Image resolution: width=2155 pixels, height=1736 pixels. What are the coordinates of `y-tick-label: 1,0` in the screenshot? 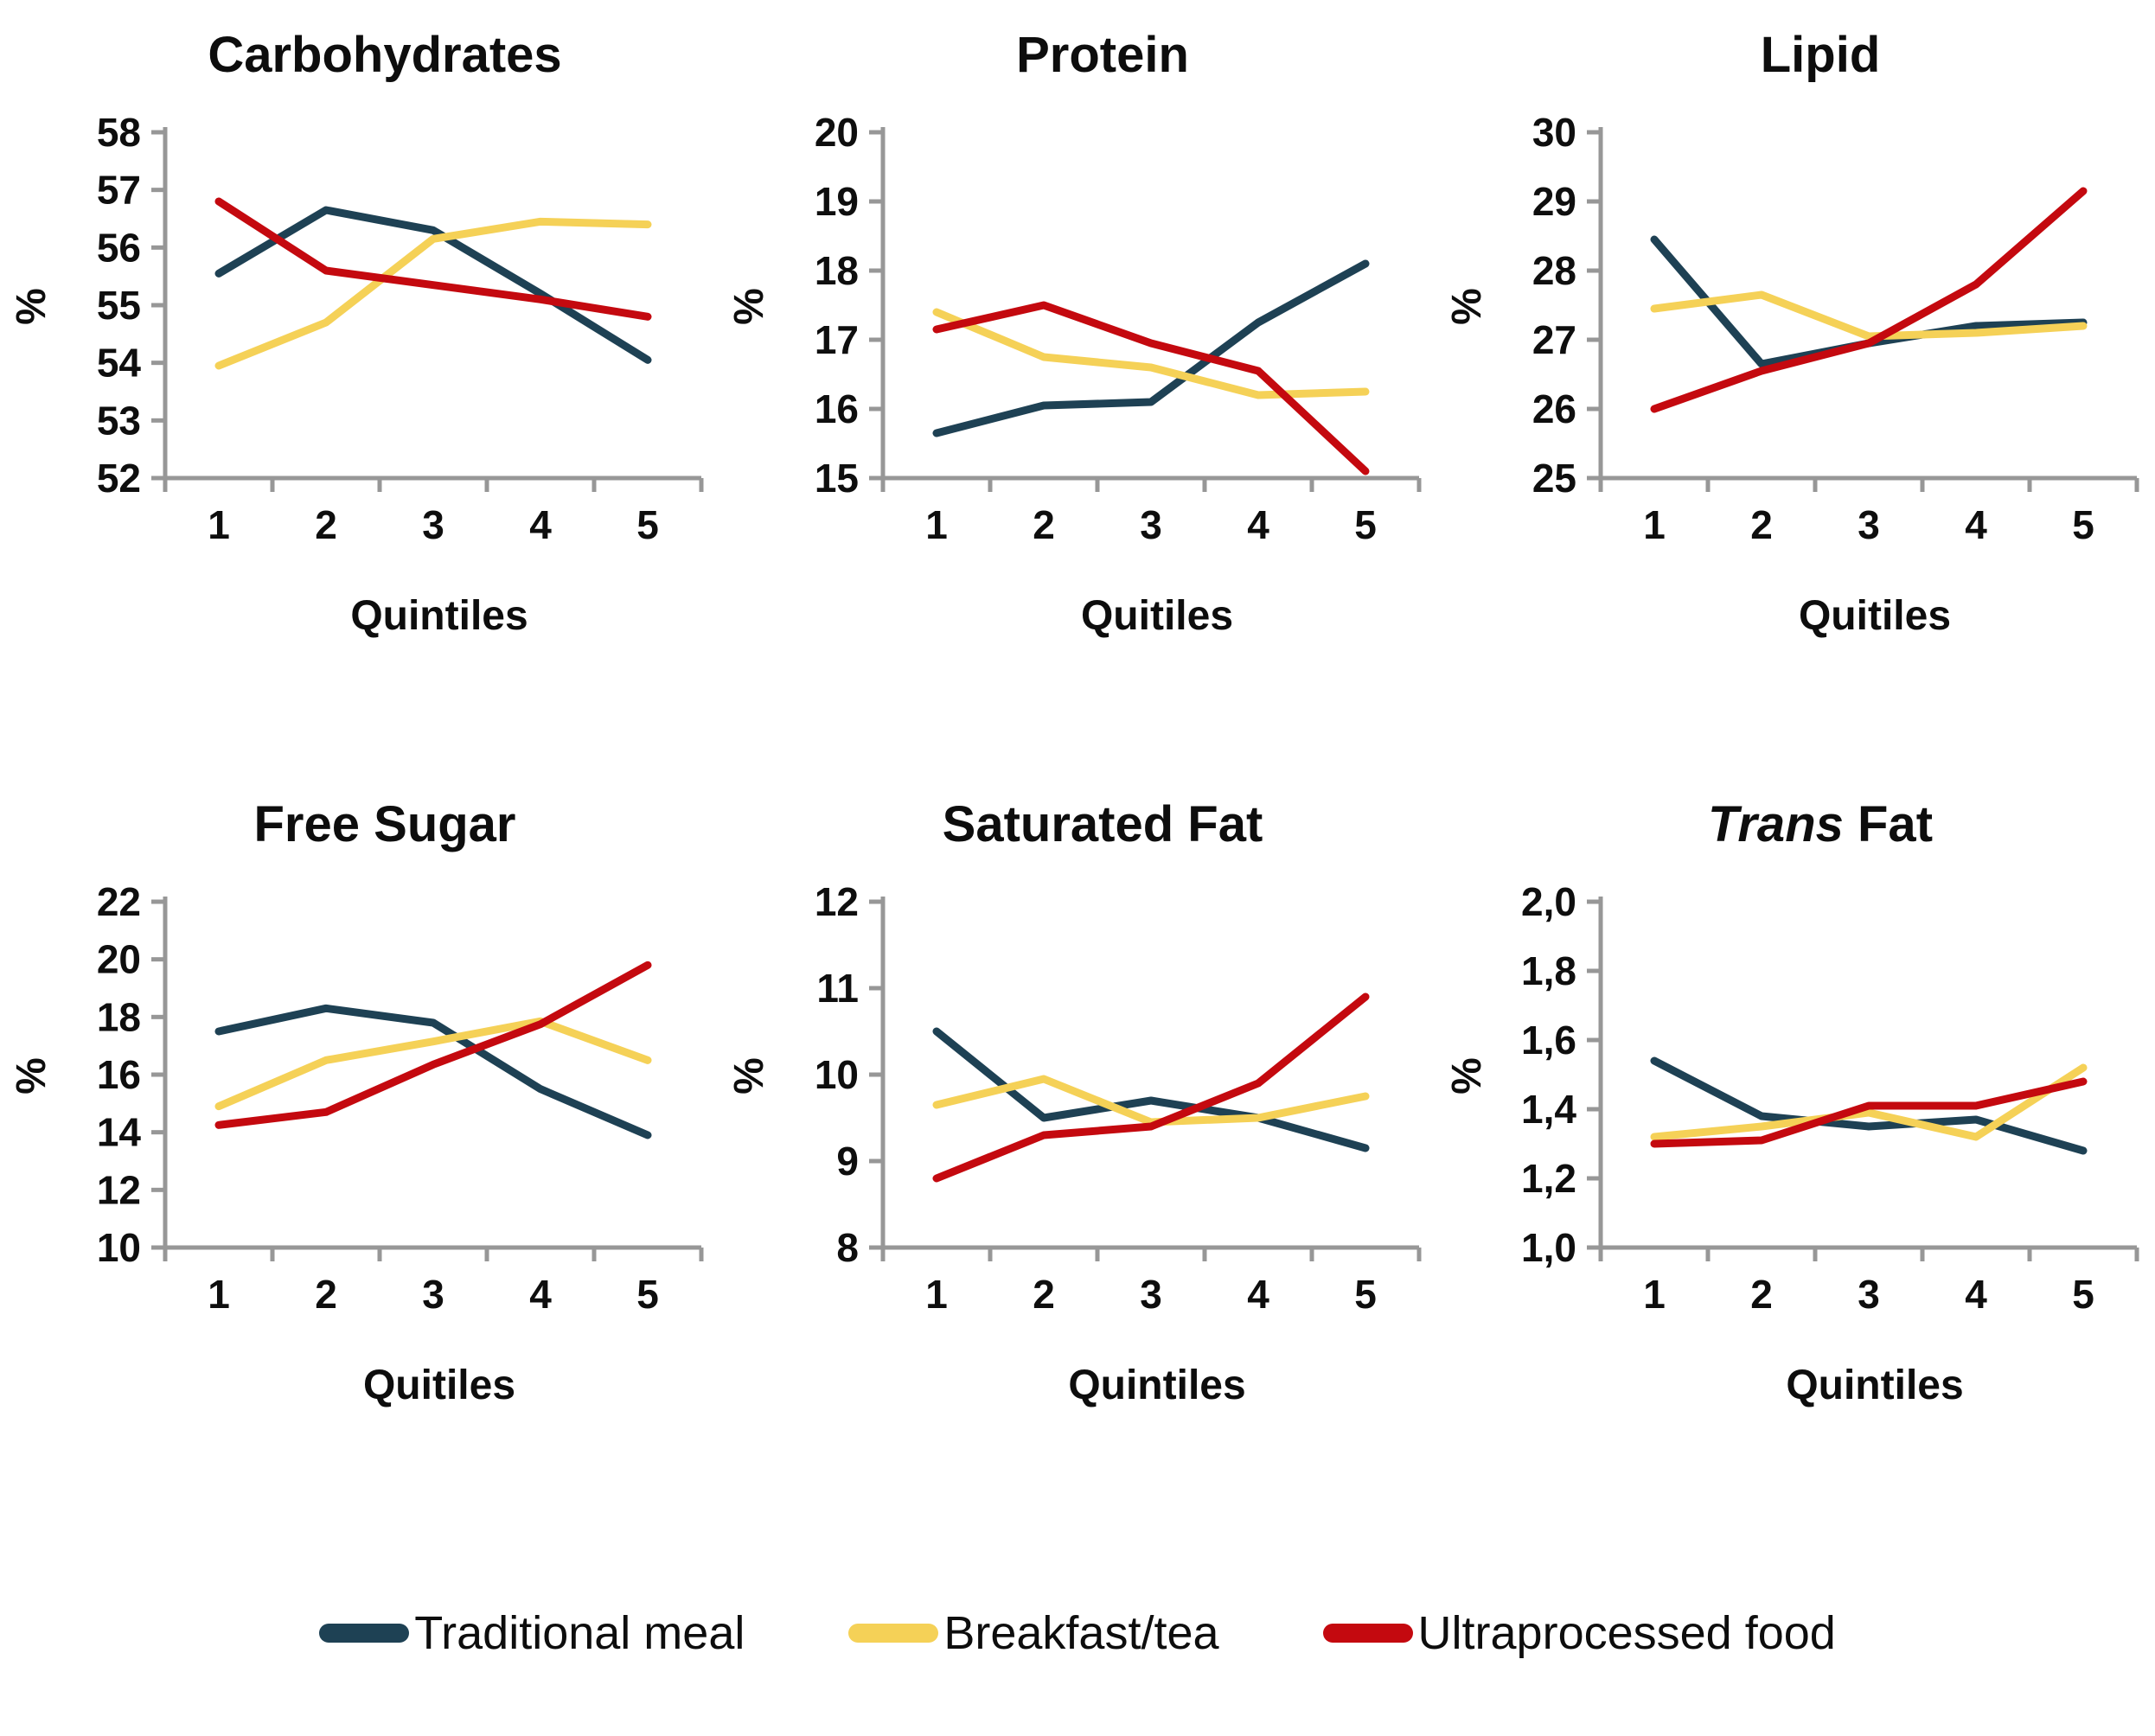 It's located at (1548, 1247).